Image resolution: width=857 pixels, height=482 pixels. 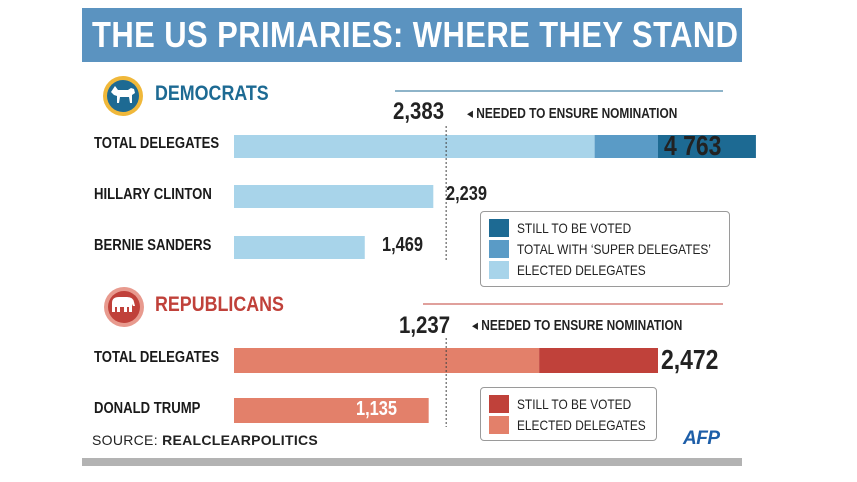 I want to click on title-banner: THE US PRIMARIES: WHERE THEY STAND, so click(x=412, y=35).